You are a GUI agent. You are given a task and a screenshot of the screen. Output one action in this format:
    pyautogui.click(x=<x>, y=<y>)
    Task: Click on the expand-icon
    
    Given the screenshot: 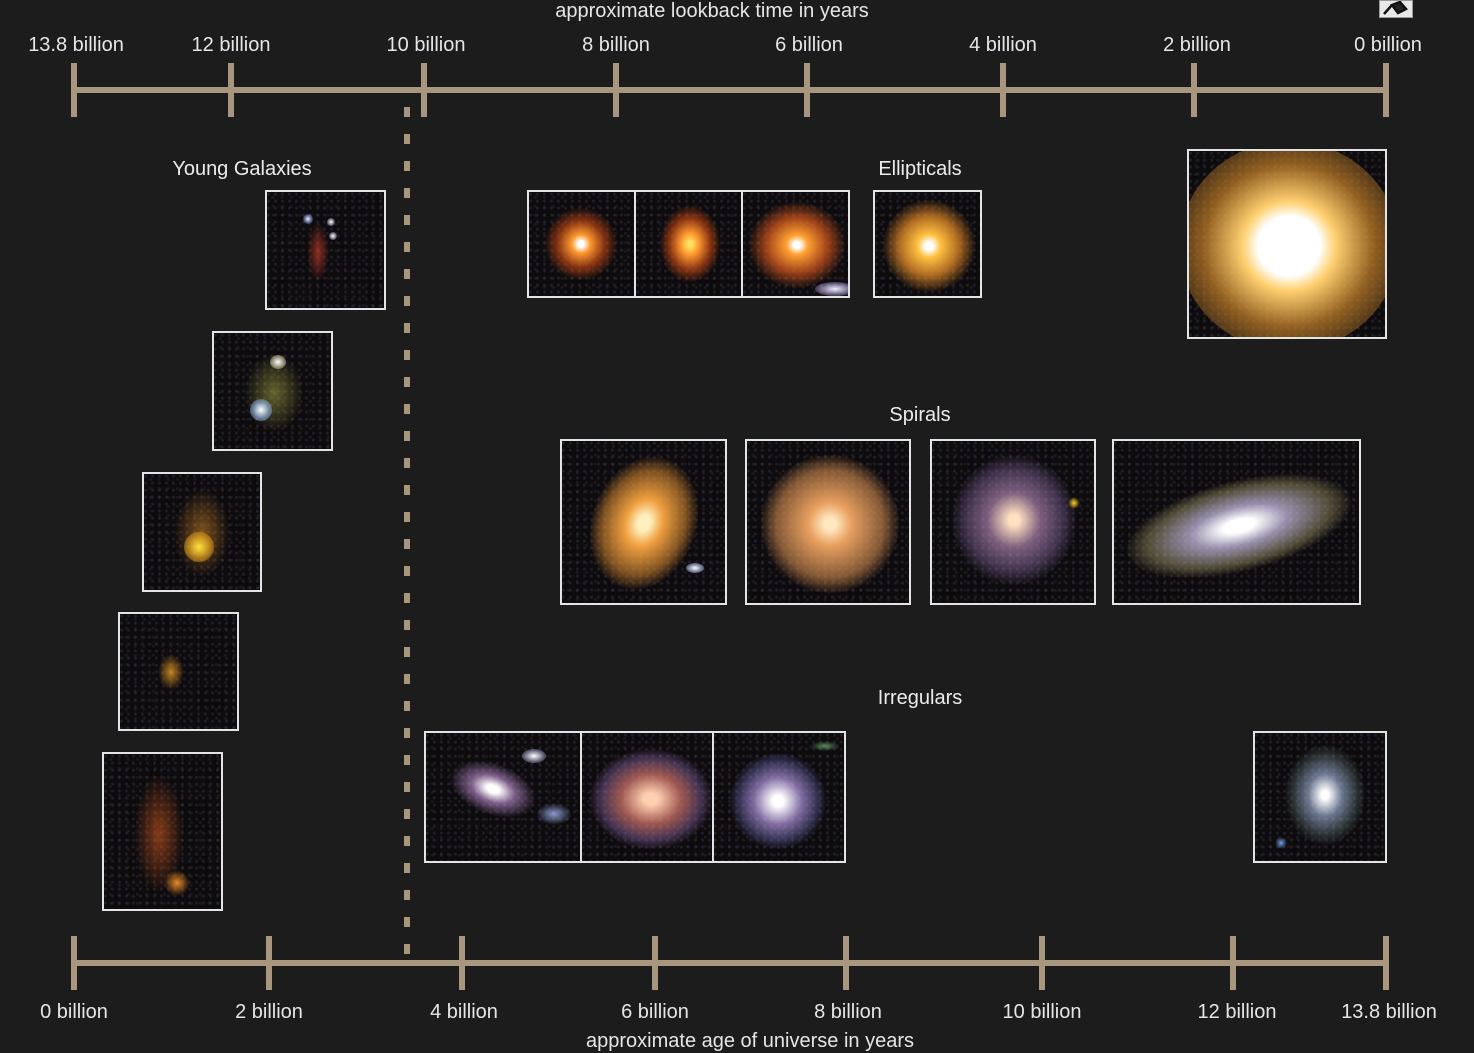 What is the action you would take?
    pyautogui.click(x=1396, y=9)
    